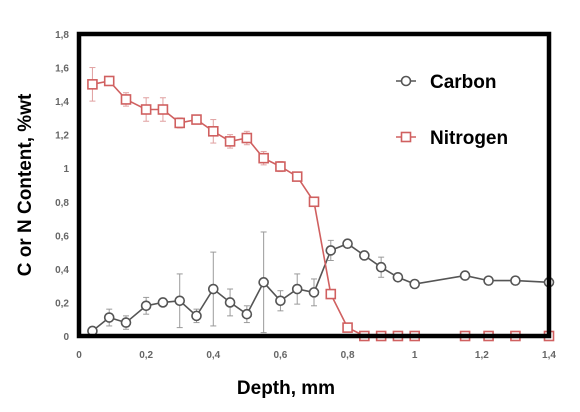 The width and height of the screenshot is (580, 412). I want to click on y-tick-label: 0,4, so click(62, 270).